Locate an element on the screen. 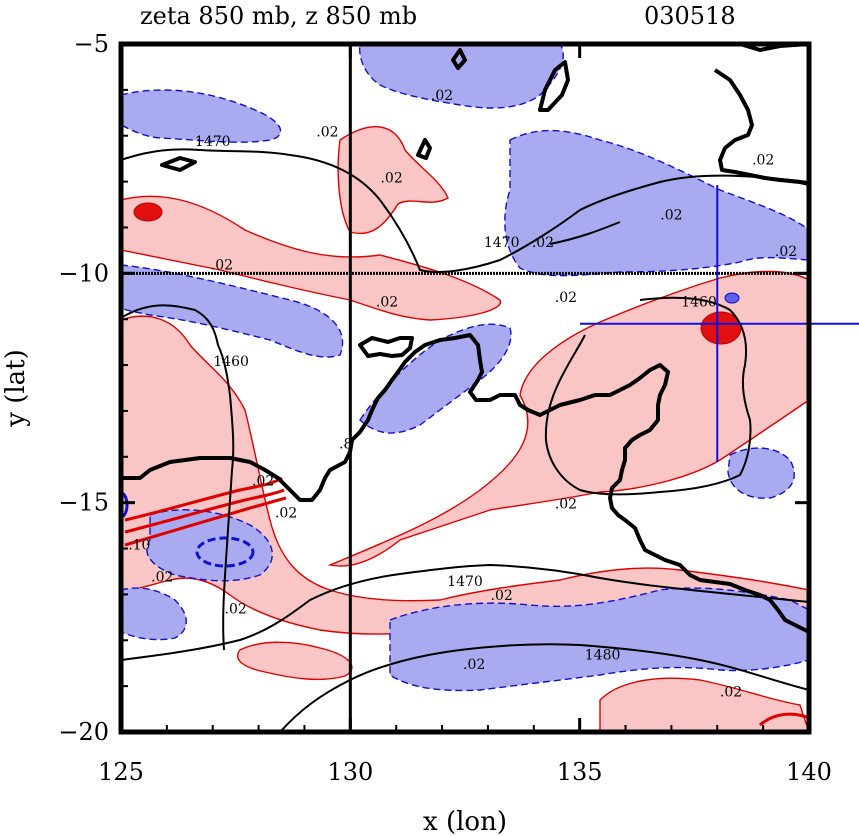 The height and width of the screenshot is (836, 859). height-contour-1470-south is located at coordinates (465, 612).